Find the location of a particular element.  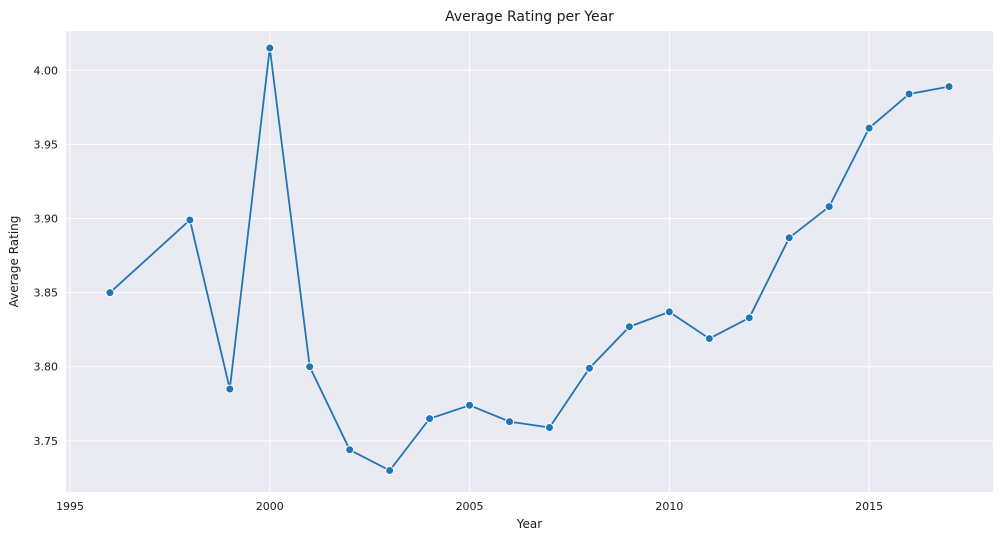

x-tick-label: 2015 is located at coordinates (869, 506).